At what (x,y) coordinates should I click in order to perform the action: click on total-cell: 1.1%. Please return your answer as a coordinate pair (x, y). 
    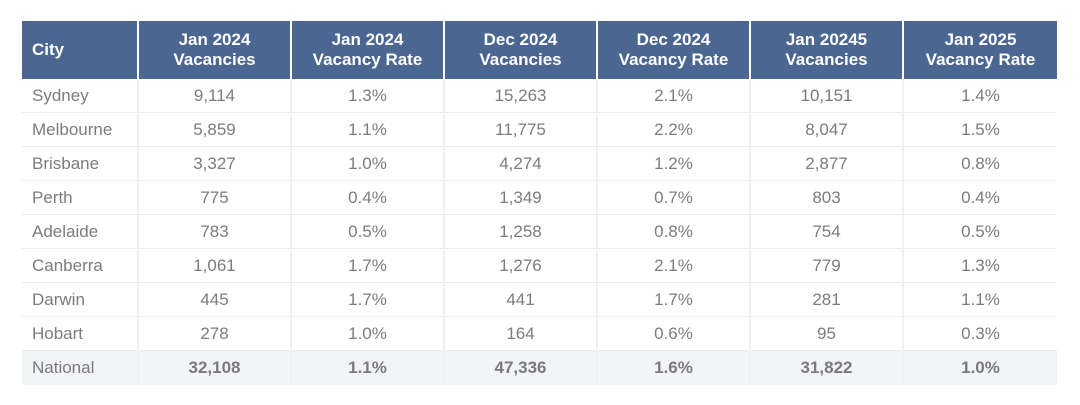
    Looking at the image, I should click on (368, 367).